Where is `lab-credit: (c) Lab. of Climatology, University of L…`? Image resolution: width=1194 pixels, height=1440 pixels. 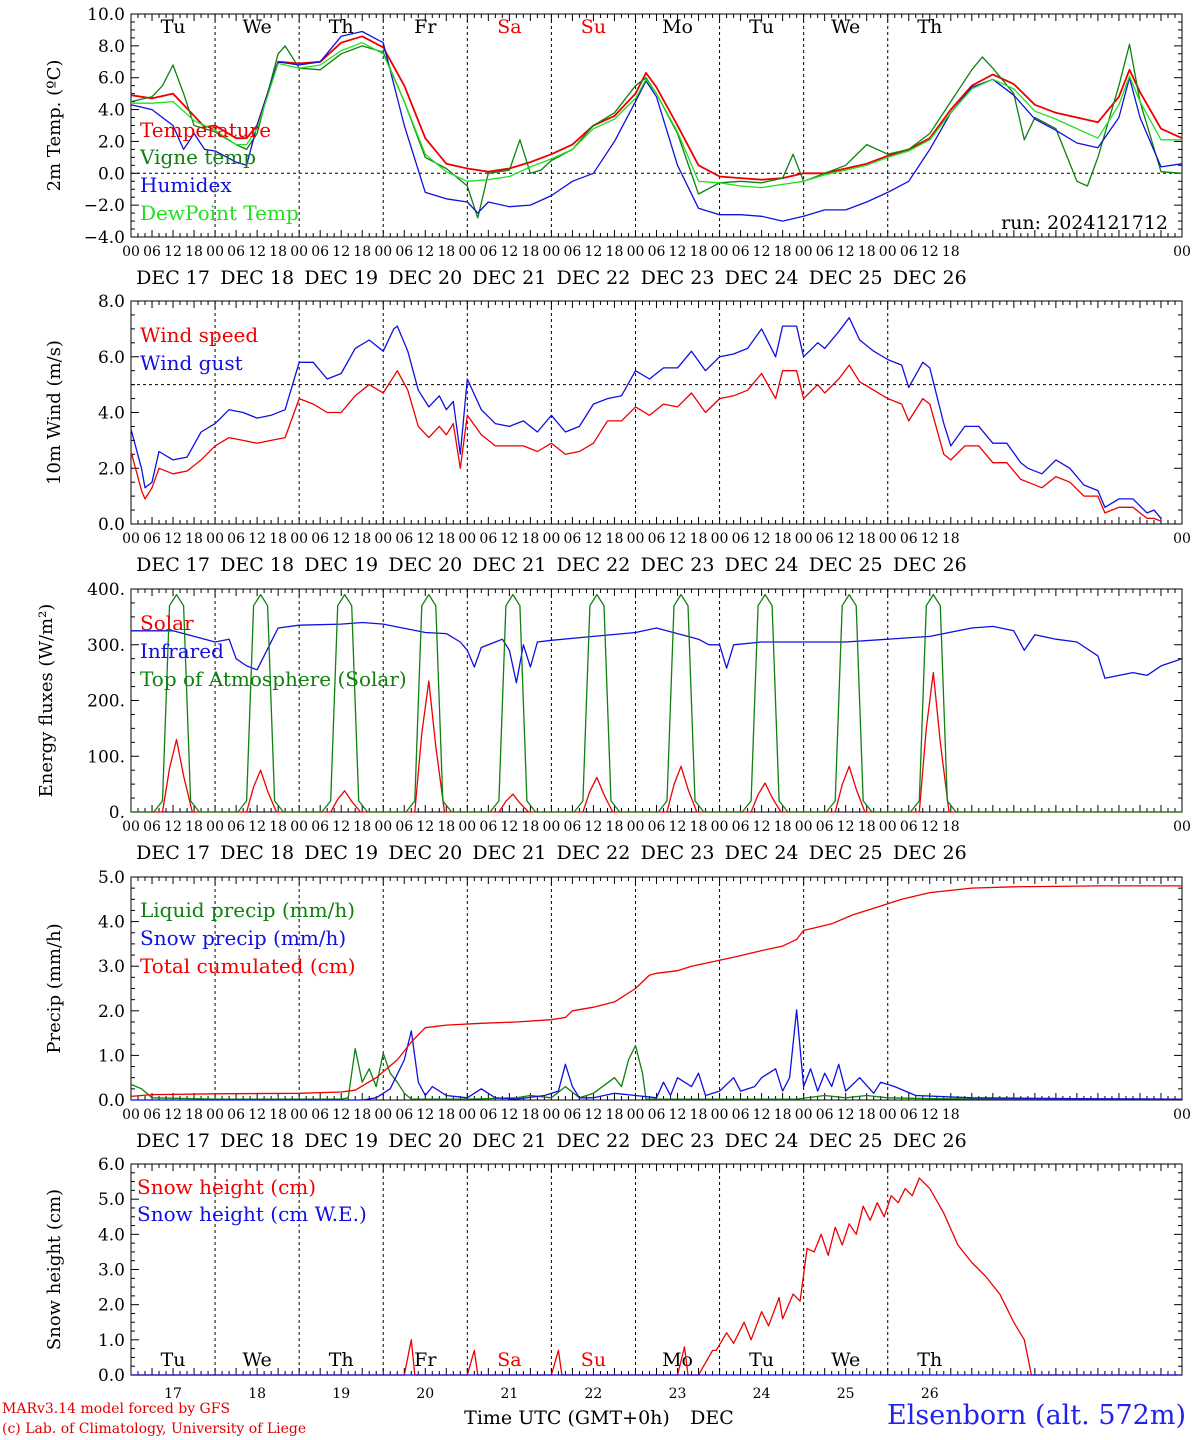 lab-credit: (c) Lab. of Climatology, University of L… is located at coordinates (154, 1429).